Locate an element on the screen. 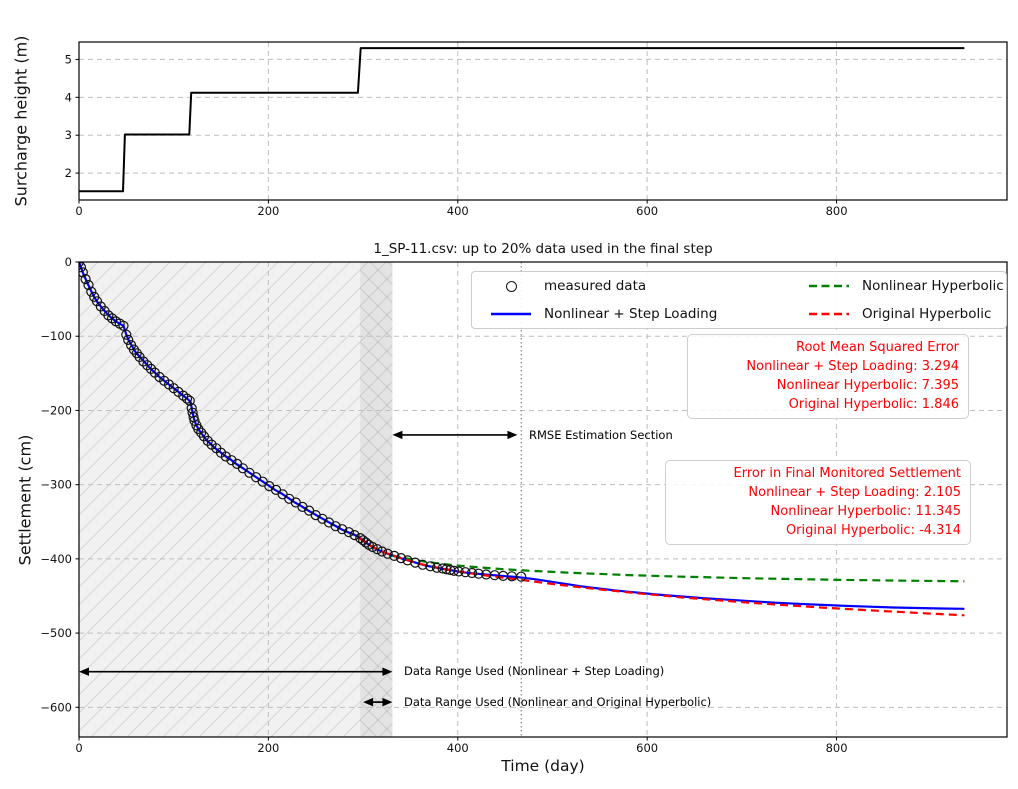 This screenshot has height=789, width=1018. rmse-section-arrow is located at coordinates (455, 435).